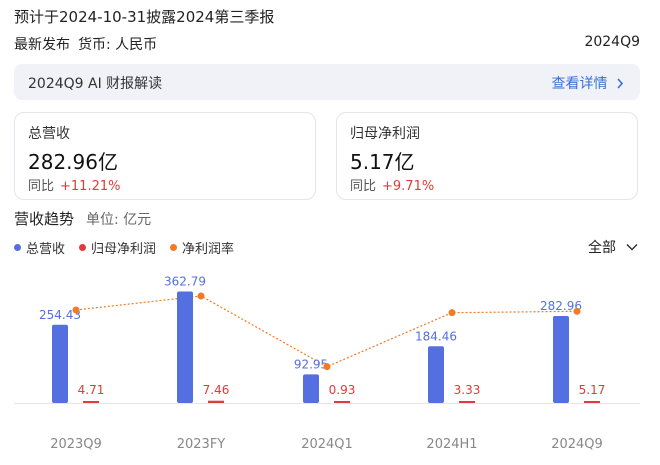 This screenshot has width=660, height=465. I want to click on net-profit-yoy: 同比 +9.71%, so click(392, 184).